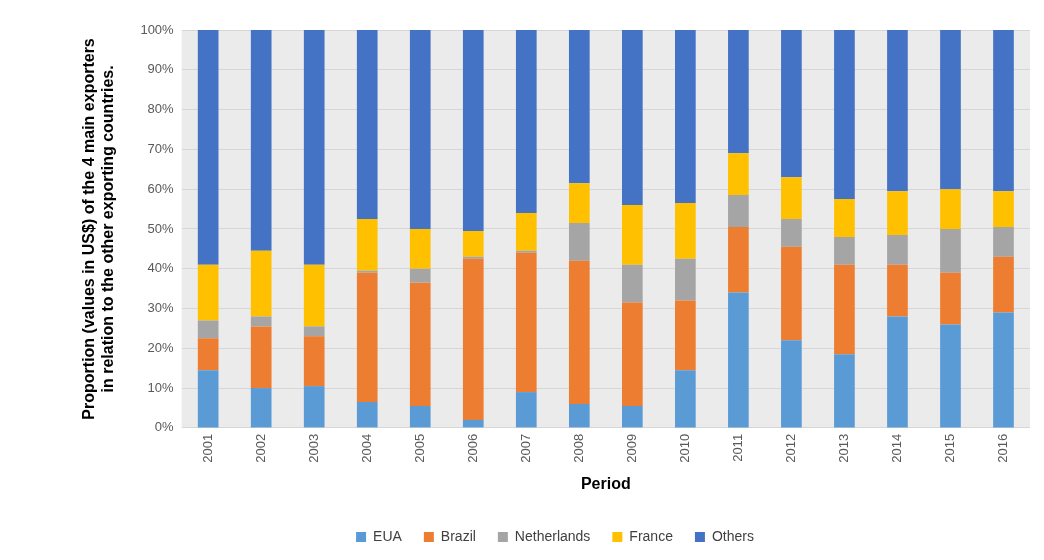 This screenshot has height=560, width=1044. What do you see at coordinates (161, 188) in the screenshot?
I see `y-tick-label: 60%` at bounding box center [161, 188].